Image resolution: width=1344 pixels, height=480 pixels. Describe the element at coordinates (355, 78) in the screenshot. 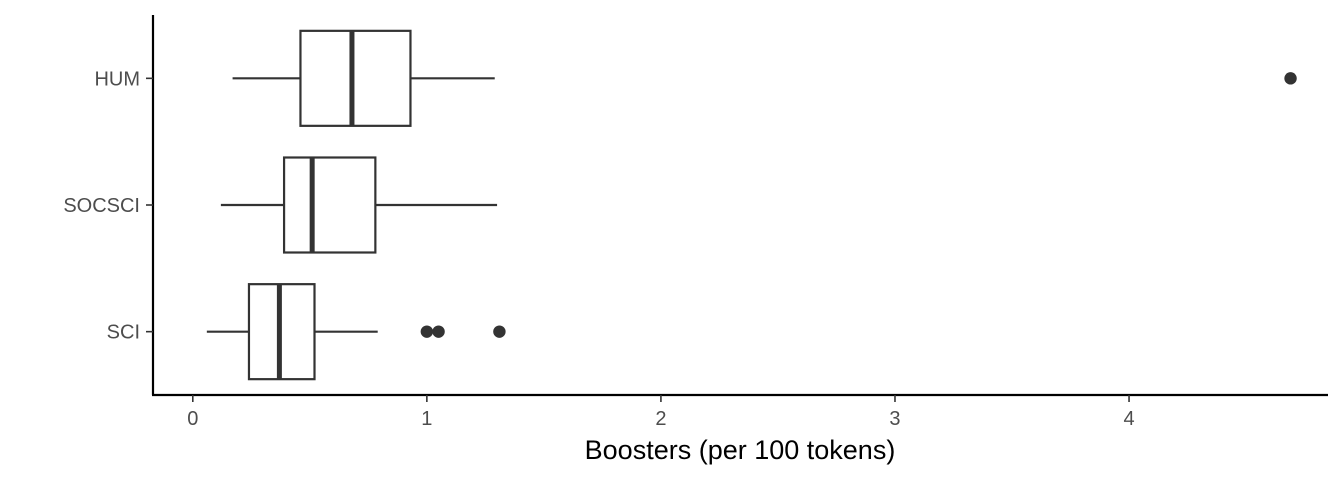

I see `box-hum` at that location.